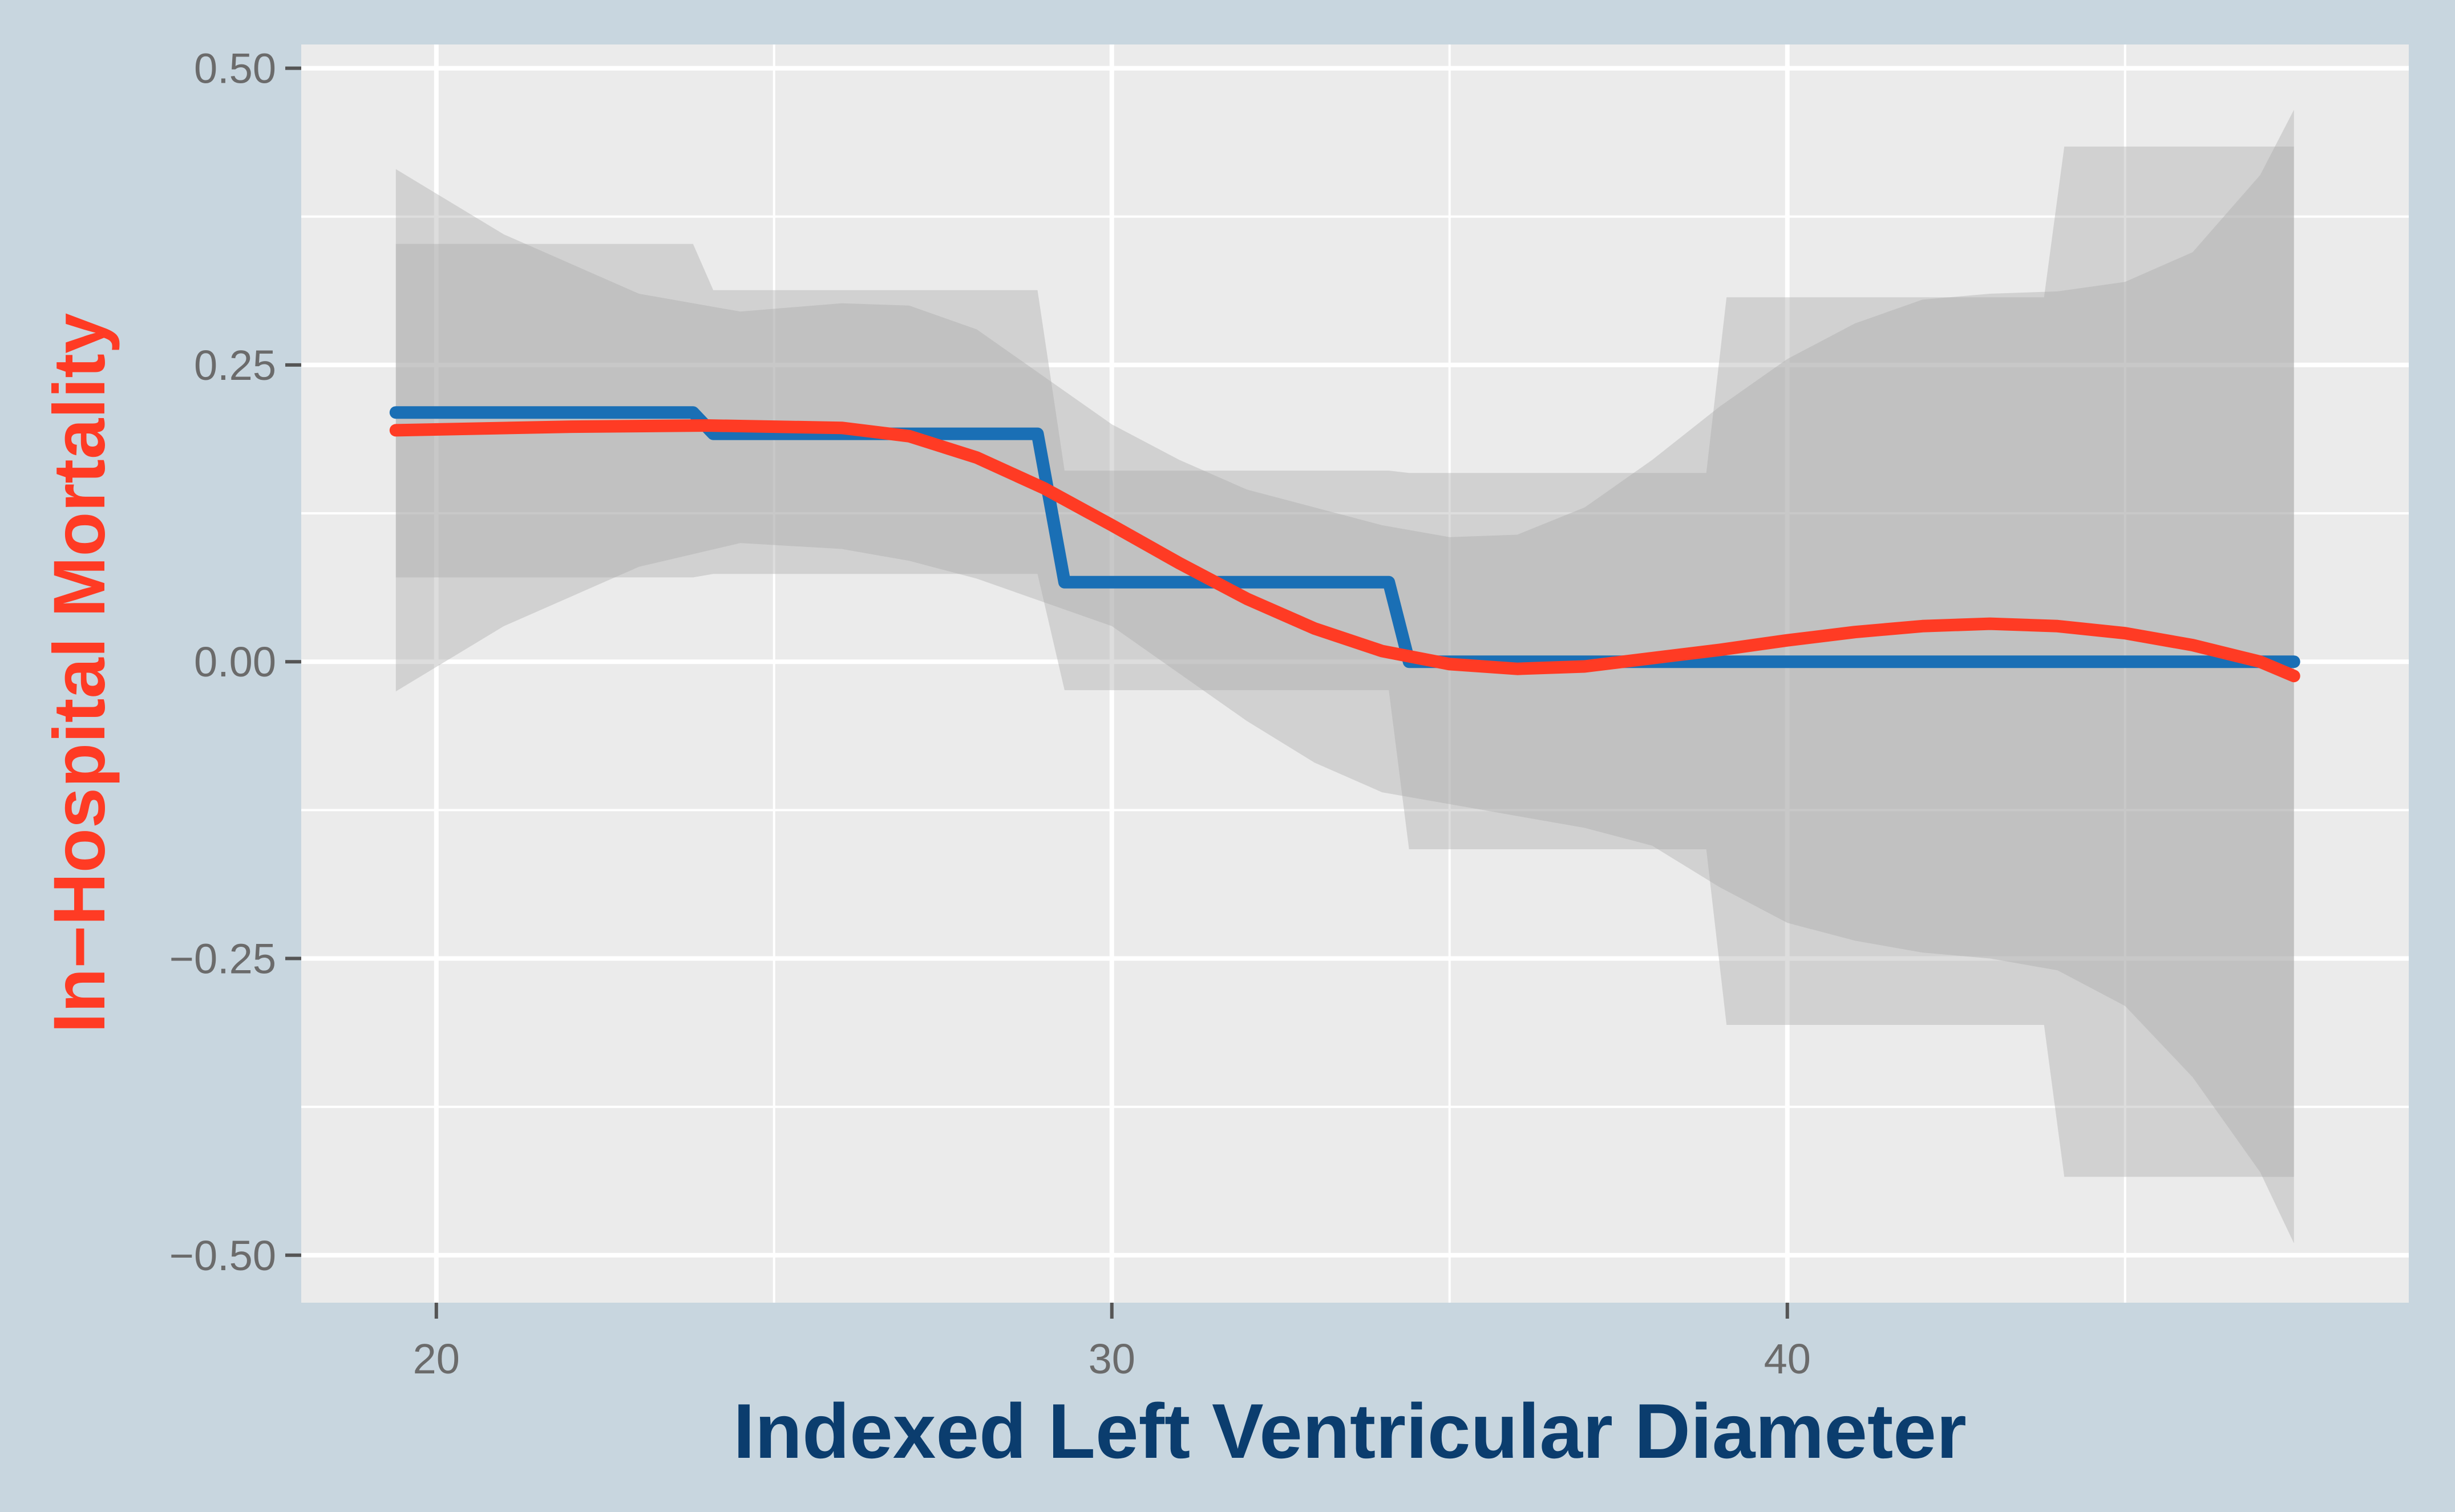 This screenshot has height=1512, width=2455. Describe the element at coordinates (1787, 1359) in the screenshot. I see `x-tick-label: 40` at that location.